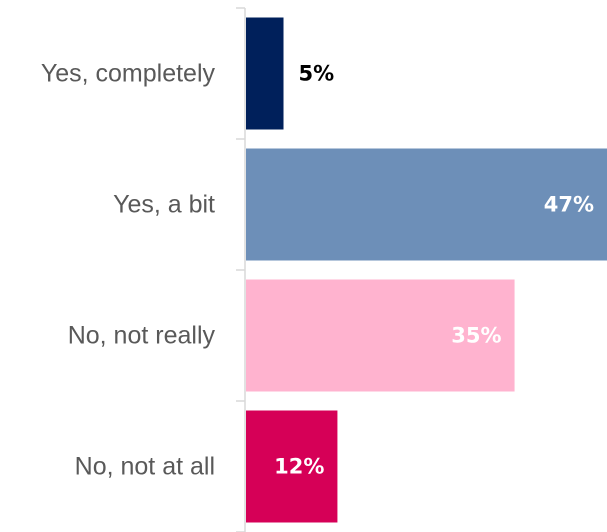 The height and width of the screenshot is (532, 607). I want to click on data-label: 12%, so click(299, 467).